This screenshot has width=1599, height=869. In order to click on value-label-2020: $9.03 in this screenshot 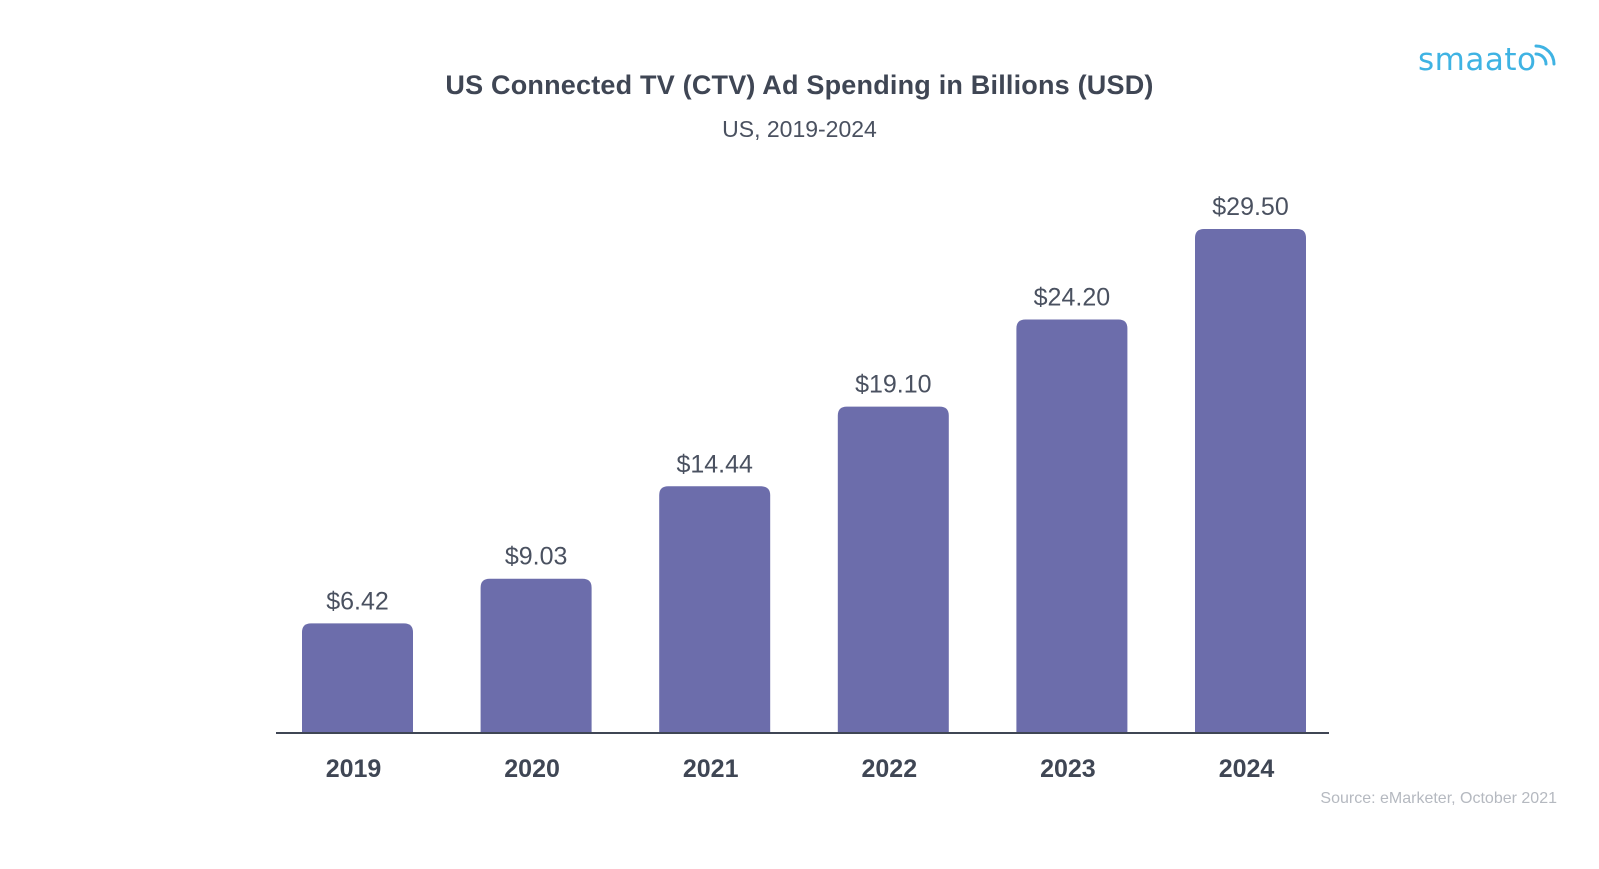, I will do `click(536, 557)`.